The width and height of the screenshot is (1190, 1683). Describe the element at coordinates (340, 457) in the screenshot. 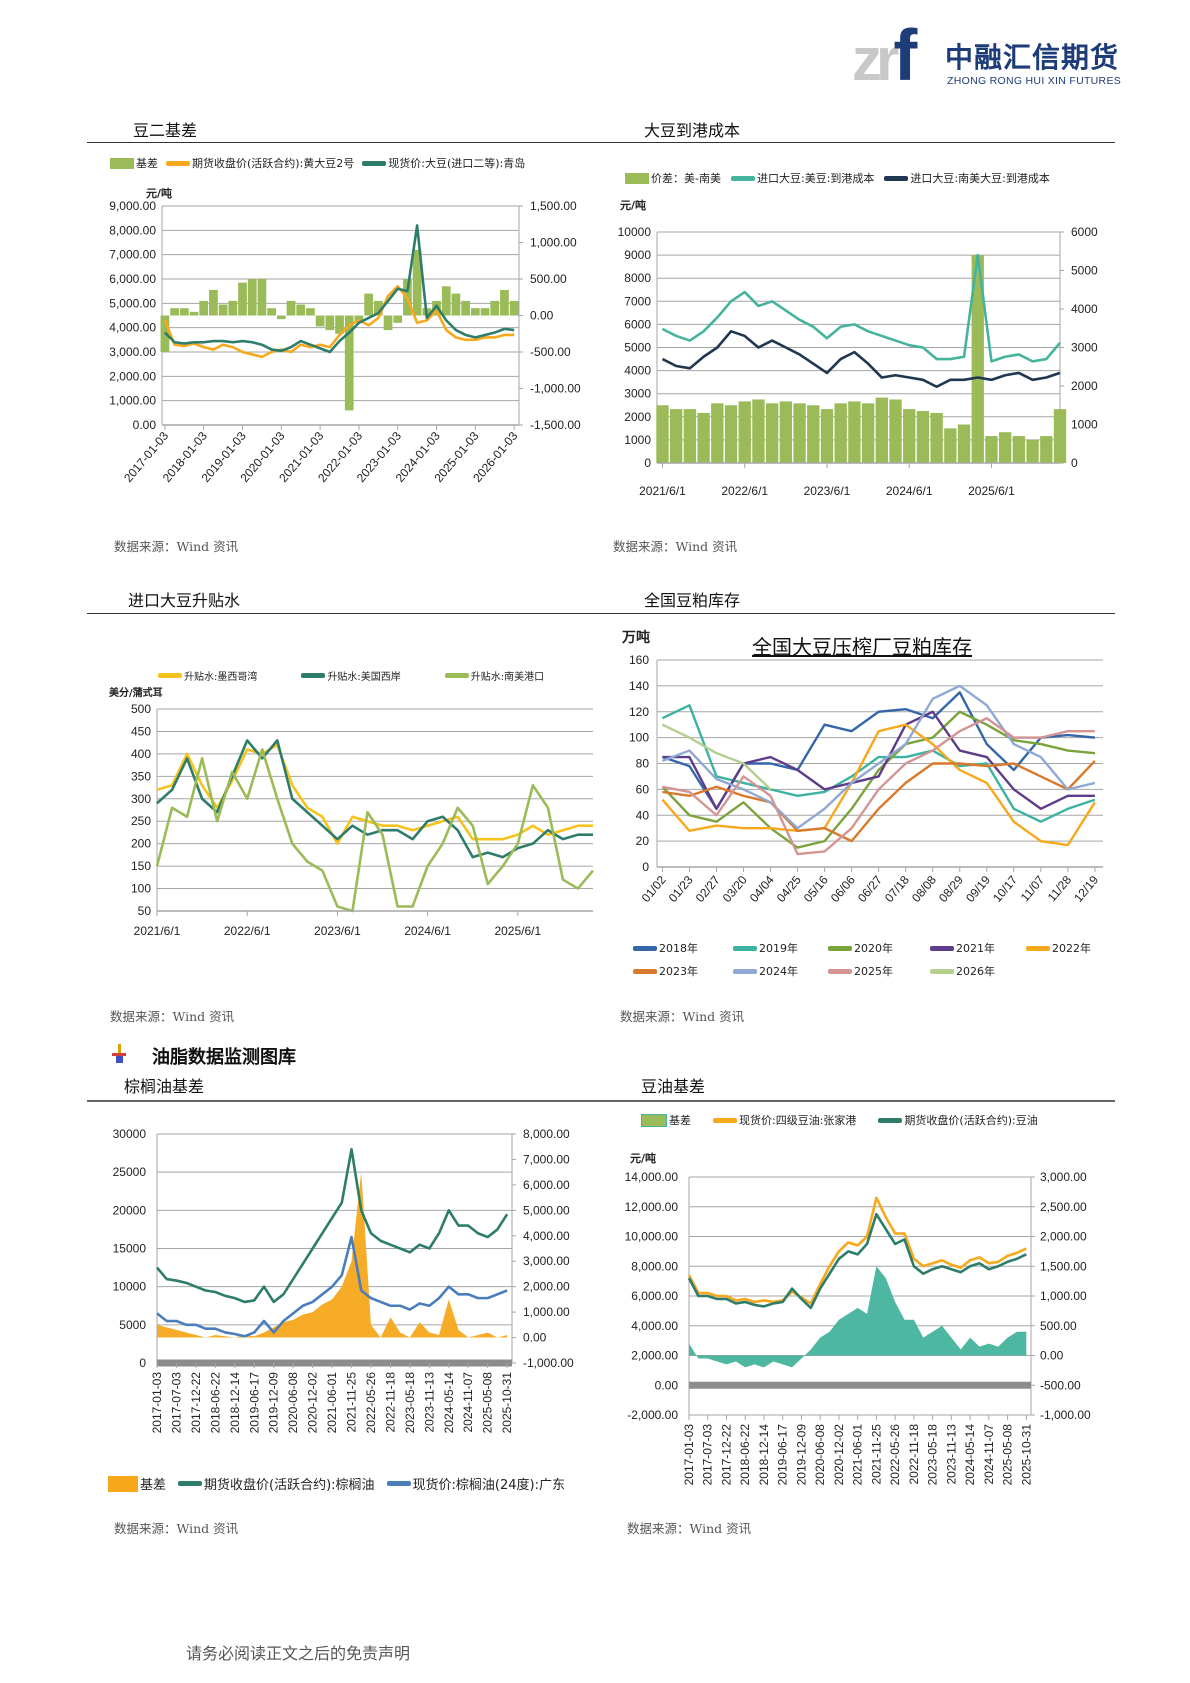

I see `x-tick-label: 2022-01-03` at that location.